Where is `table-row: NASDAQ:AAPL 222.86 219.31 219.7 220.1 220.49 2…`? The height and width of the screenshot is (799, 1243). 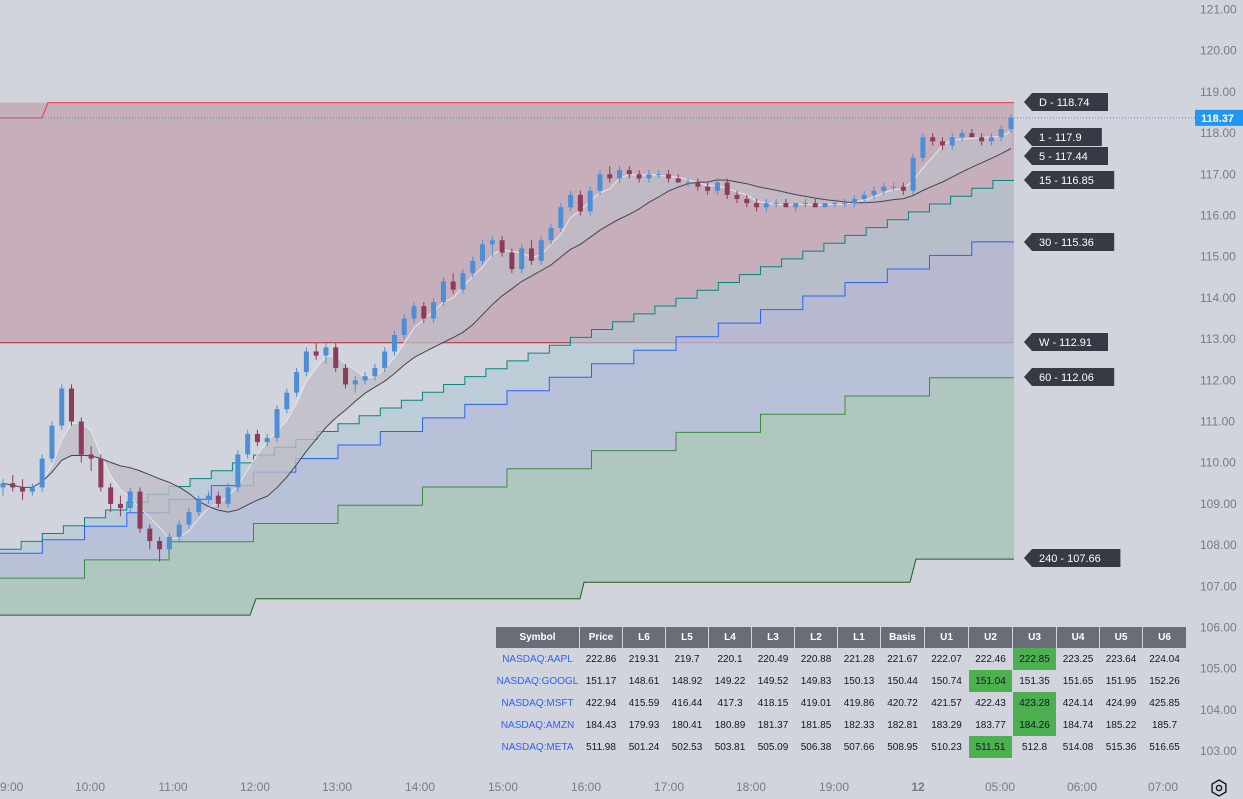
table-row: NASDAQ:AAPL 222.86 219.31 219.7 220.1 220.49 2… is located at coordinates (841, 659).